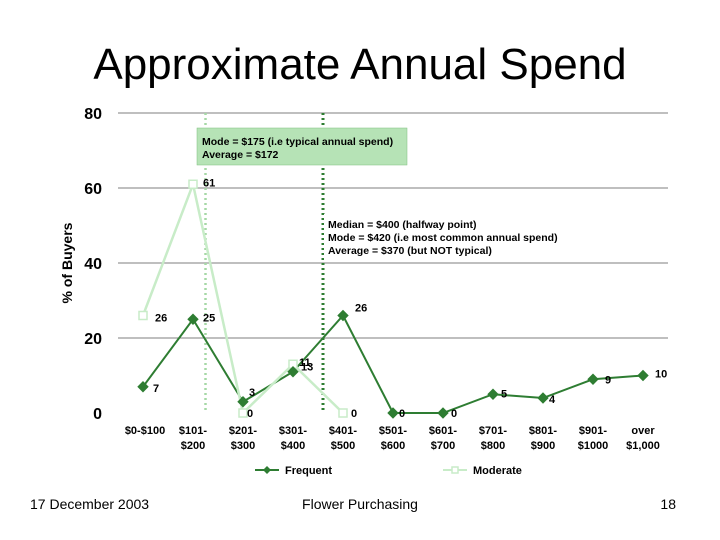  I want to click on x-tick-label: $401-, so click(343, 431).